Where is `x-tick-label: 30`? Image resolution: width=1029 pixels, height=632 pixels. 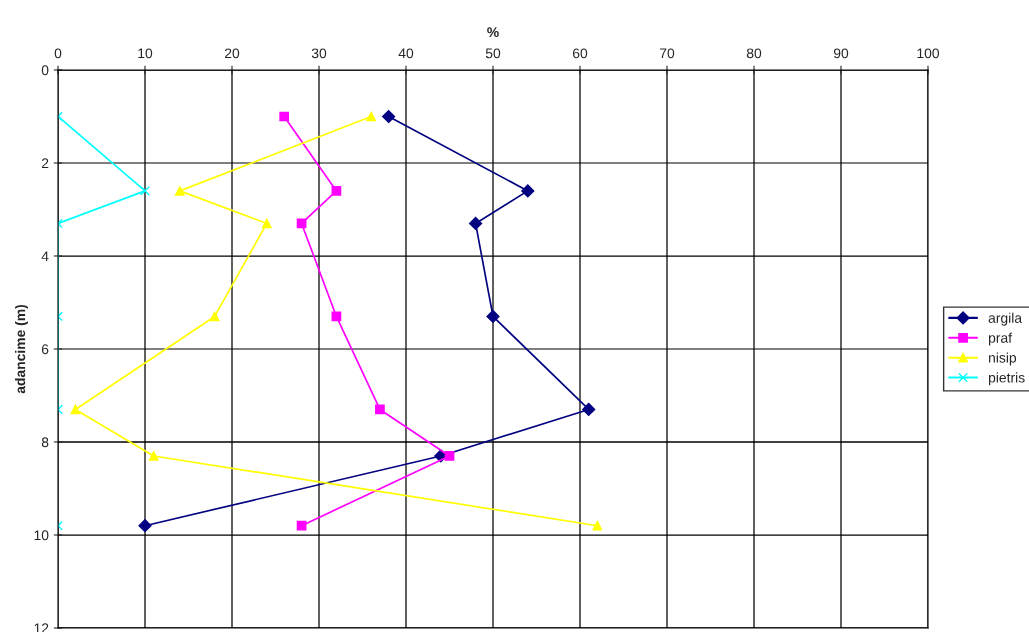 x-tick-label: 30 is located at coordinates (319, 53).